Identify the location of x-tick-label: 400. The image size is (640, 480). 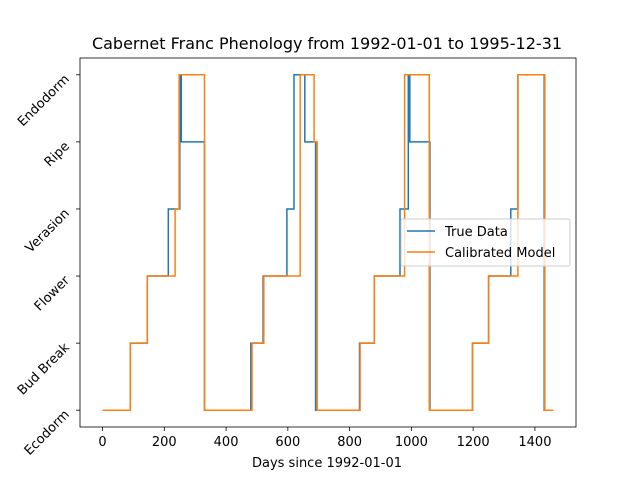
(226, 442).